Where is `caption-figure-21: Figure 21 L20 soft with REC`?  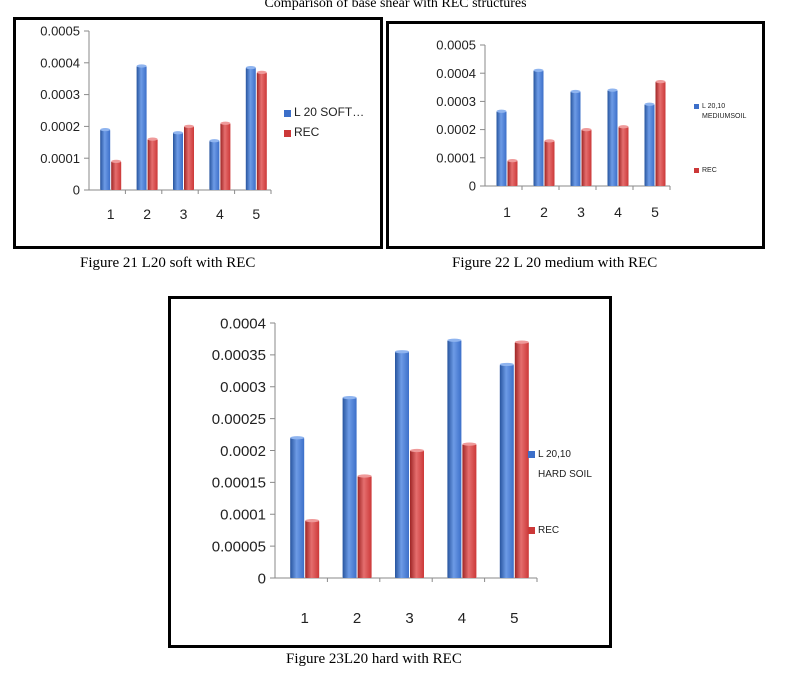
caption-figure-21: Figure 21 L20 soft with REC is located at coordinates (168, 263).